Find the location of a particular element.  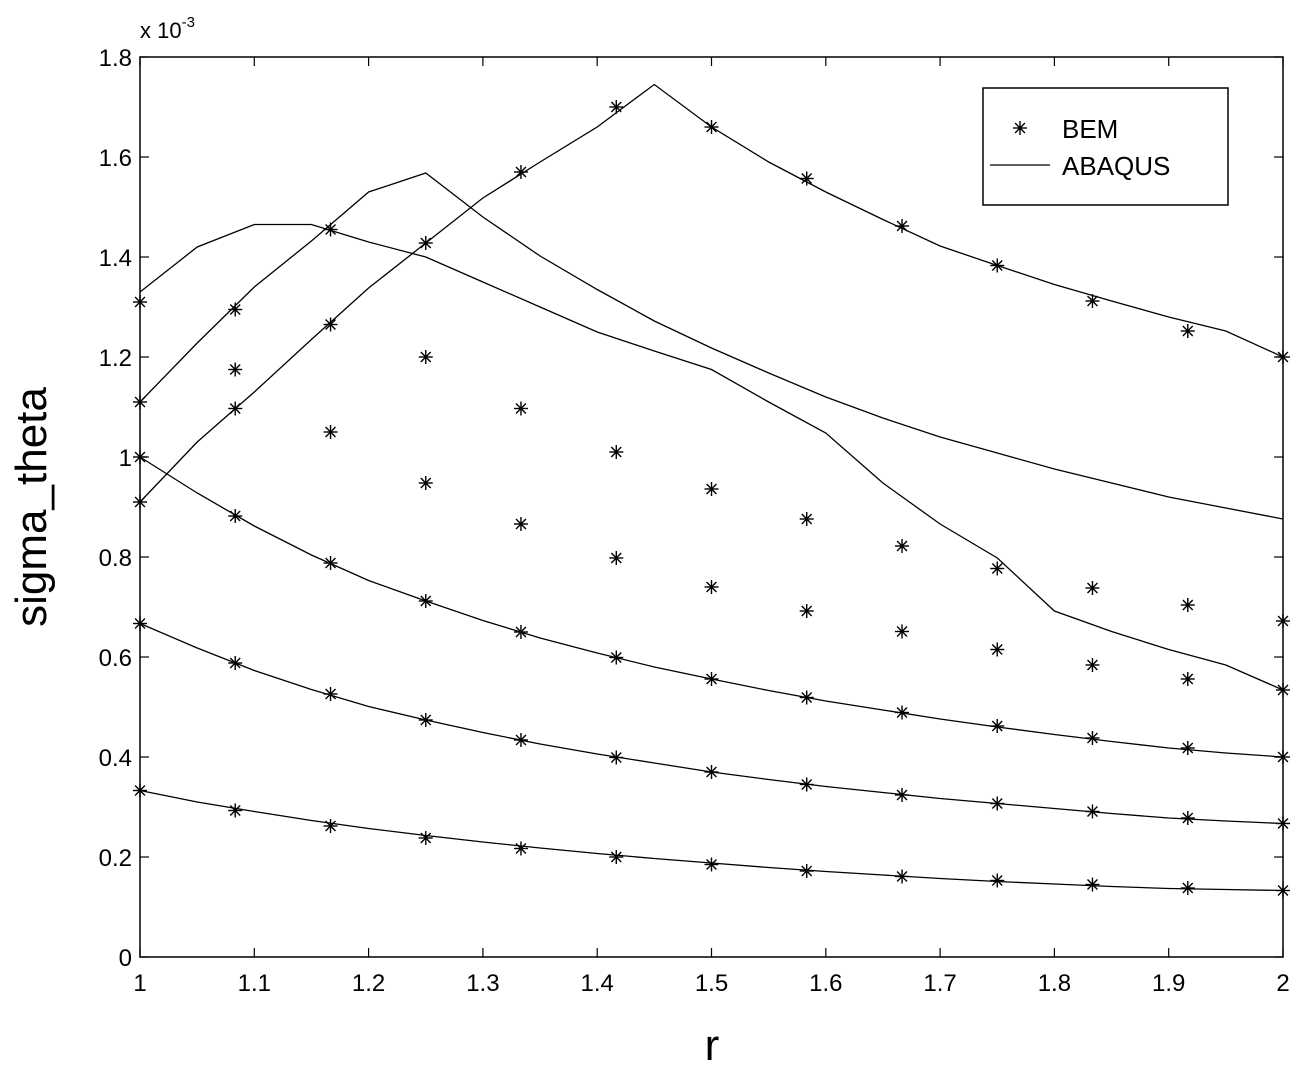

legend-box is located at coordinates (1105, 146).